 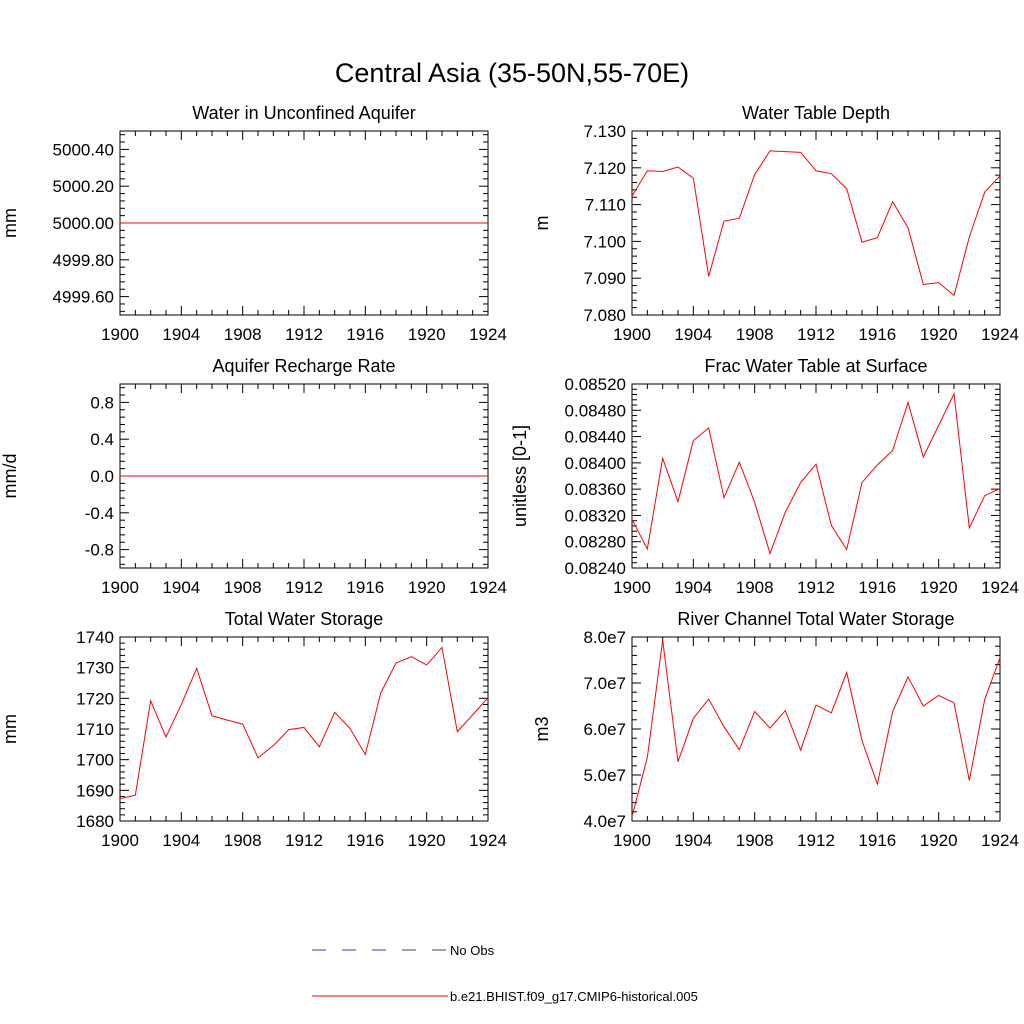 What do you see at coordinates (95, 668) in the screenshot?
I see `y-tick-label: 1730` at bounding box center [95, 668].